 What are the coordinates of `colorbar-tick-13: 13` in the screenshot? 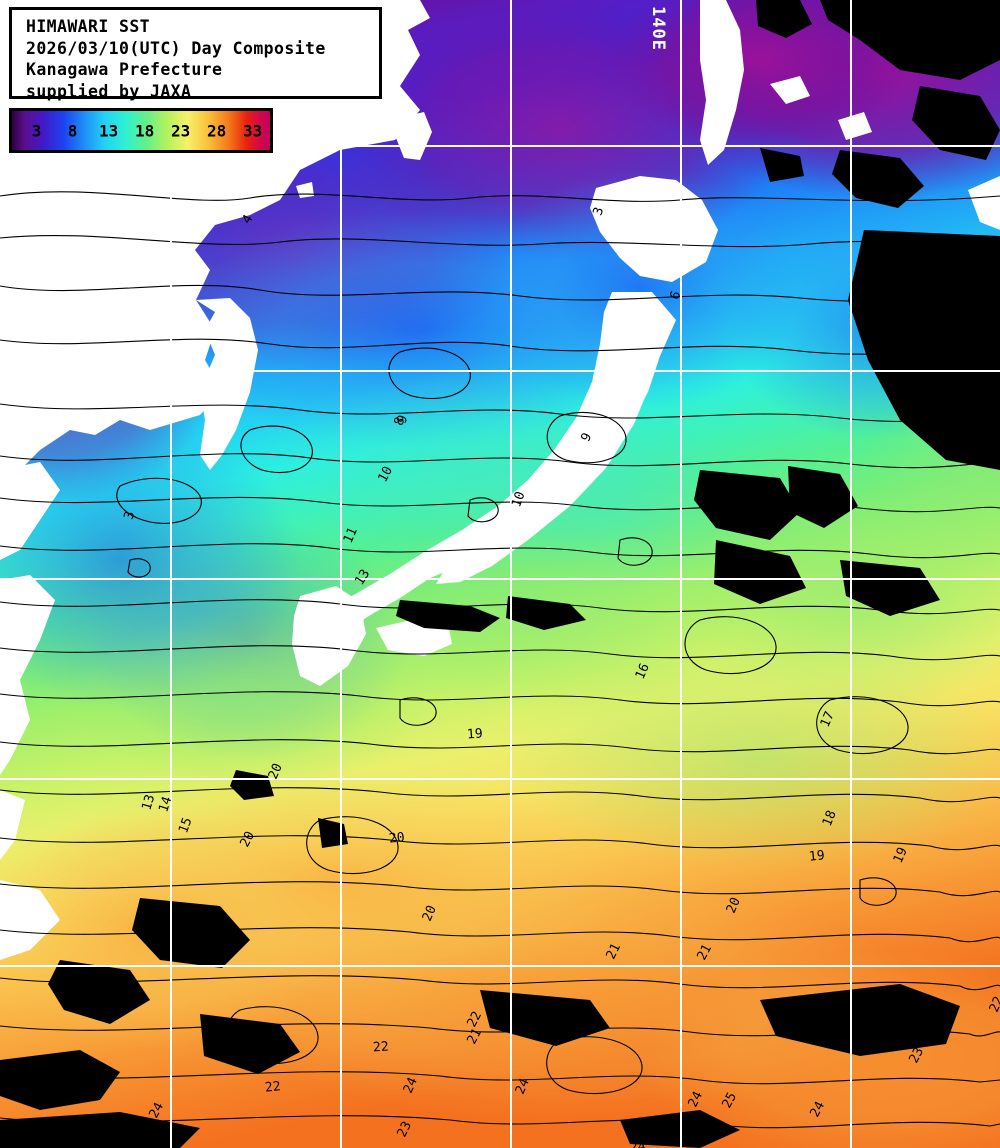 It's located at (108, 130).